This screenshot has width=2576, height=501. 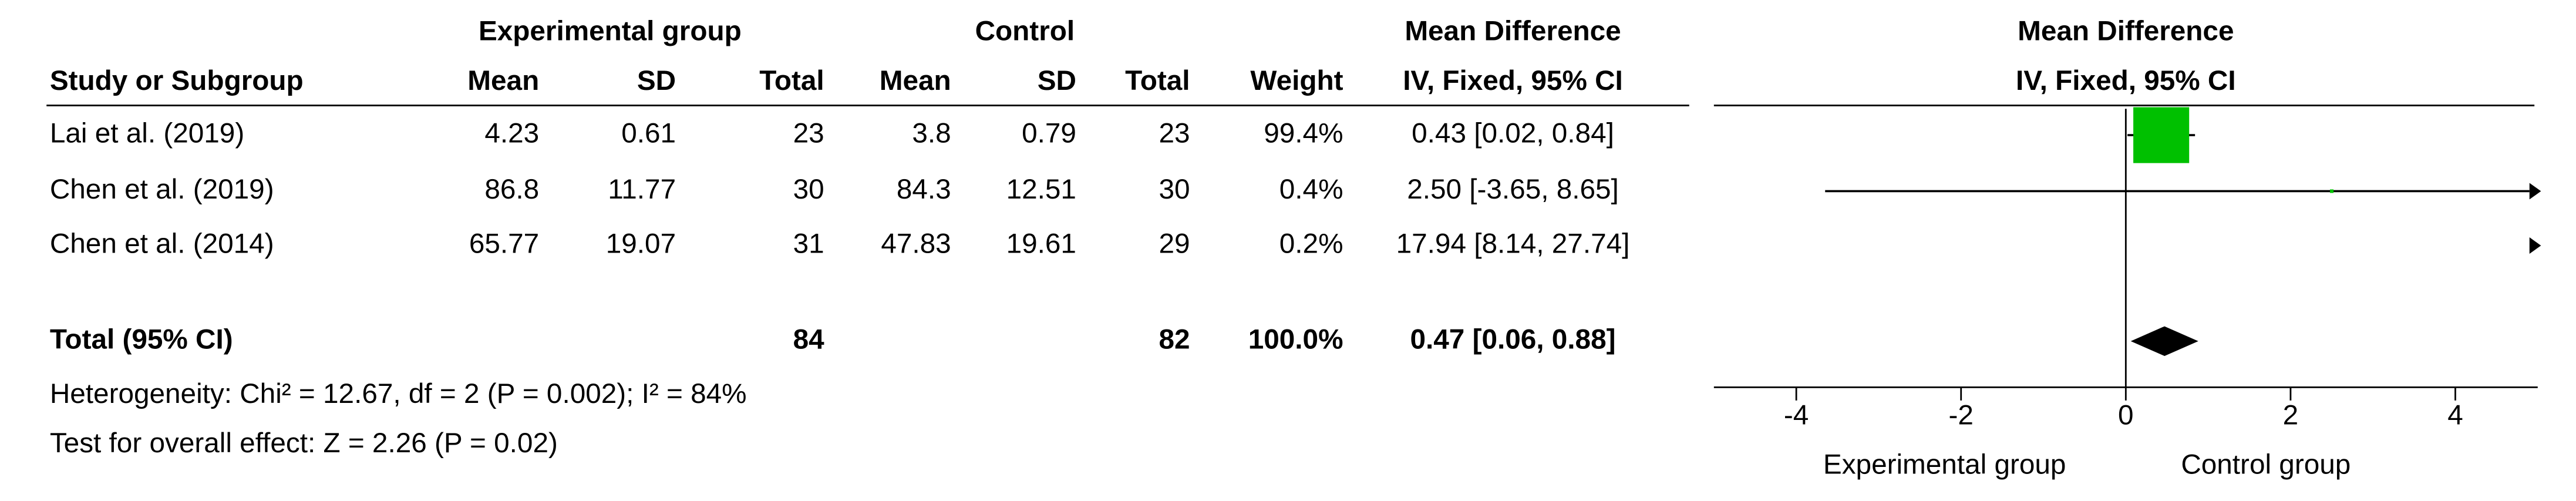 I want to click on total-cell: 100.0%, so click(x=1295, y=339).